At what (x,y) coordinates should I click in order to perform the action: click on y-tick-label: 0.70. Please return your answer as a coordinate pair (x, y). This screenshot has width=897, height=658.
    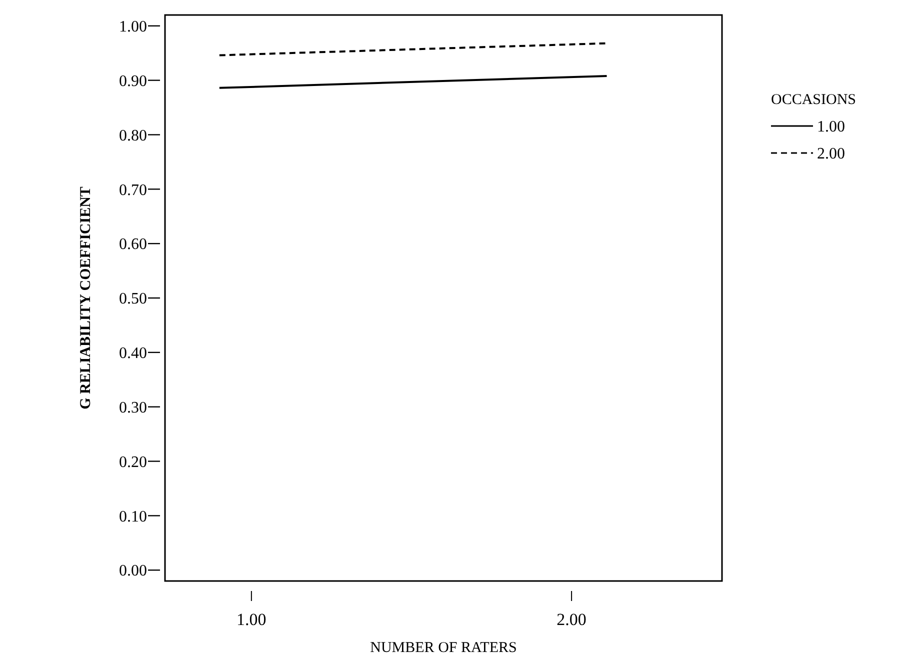
    Looking at the image, I should click on (133, 190).